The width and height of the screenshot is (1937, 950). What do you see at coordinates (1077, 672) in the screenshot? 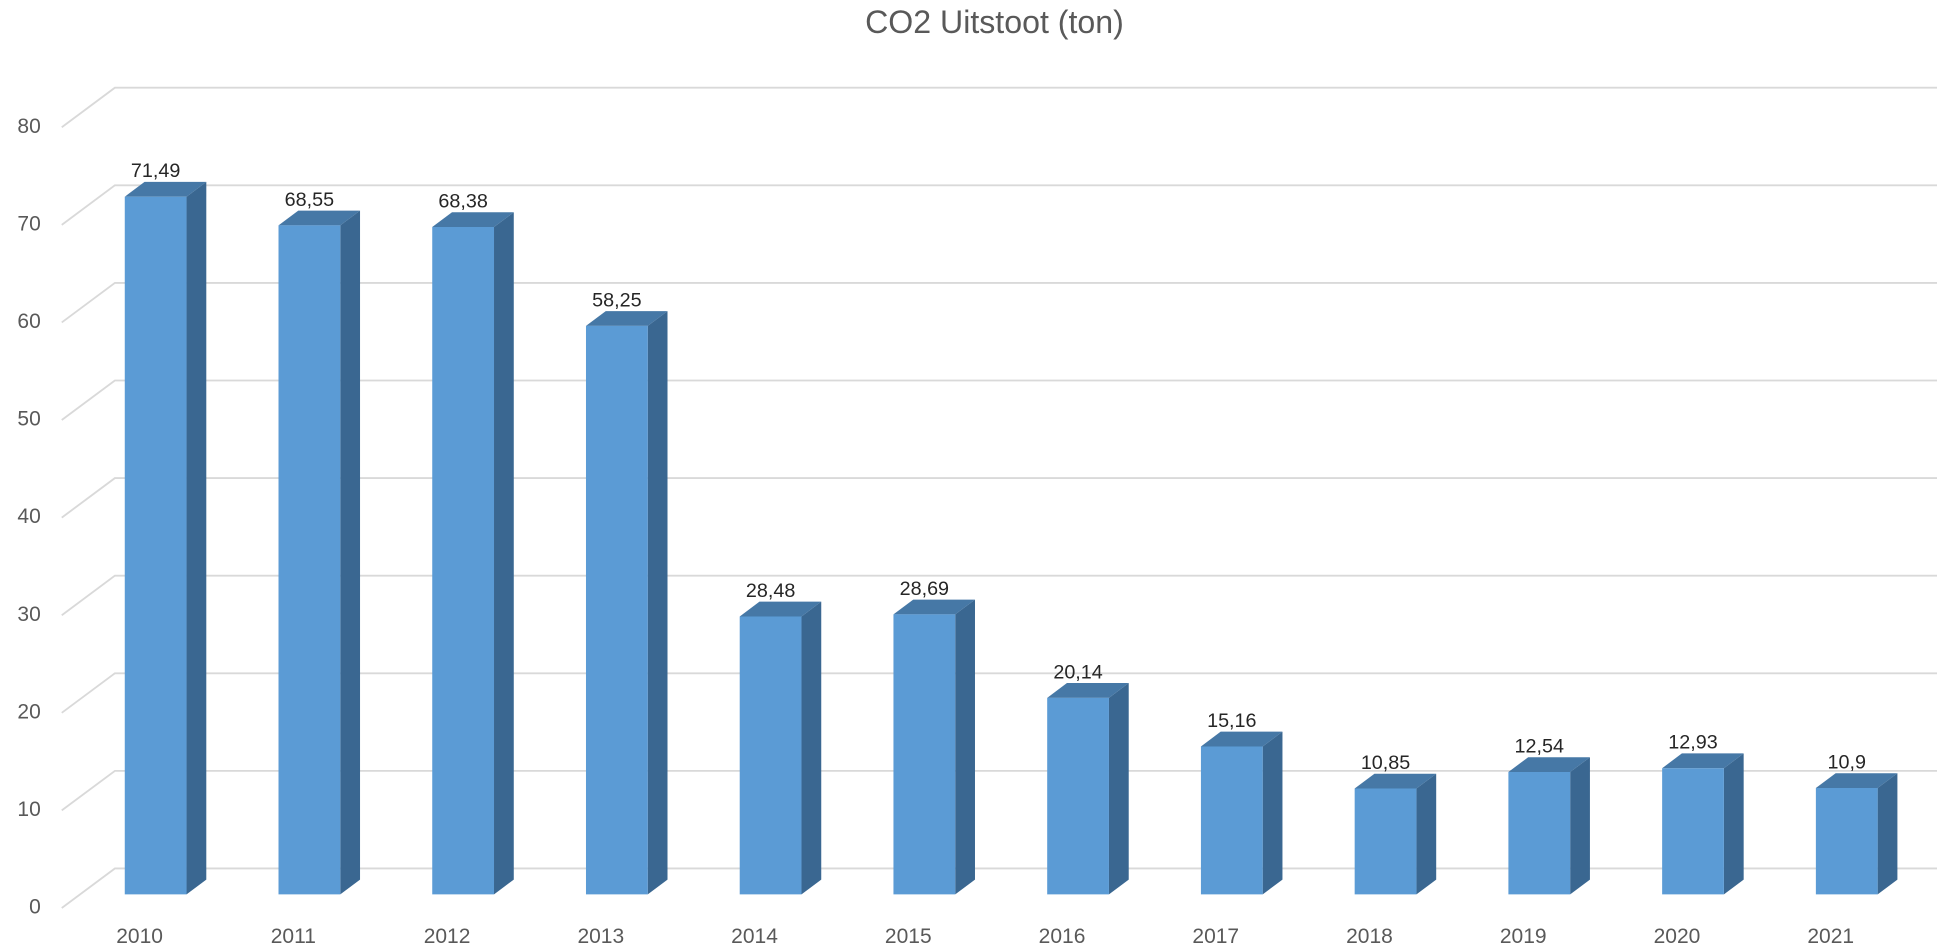
I see `value-label: 20,14` at bounding box center [1077, 672].